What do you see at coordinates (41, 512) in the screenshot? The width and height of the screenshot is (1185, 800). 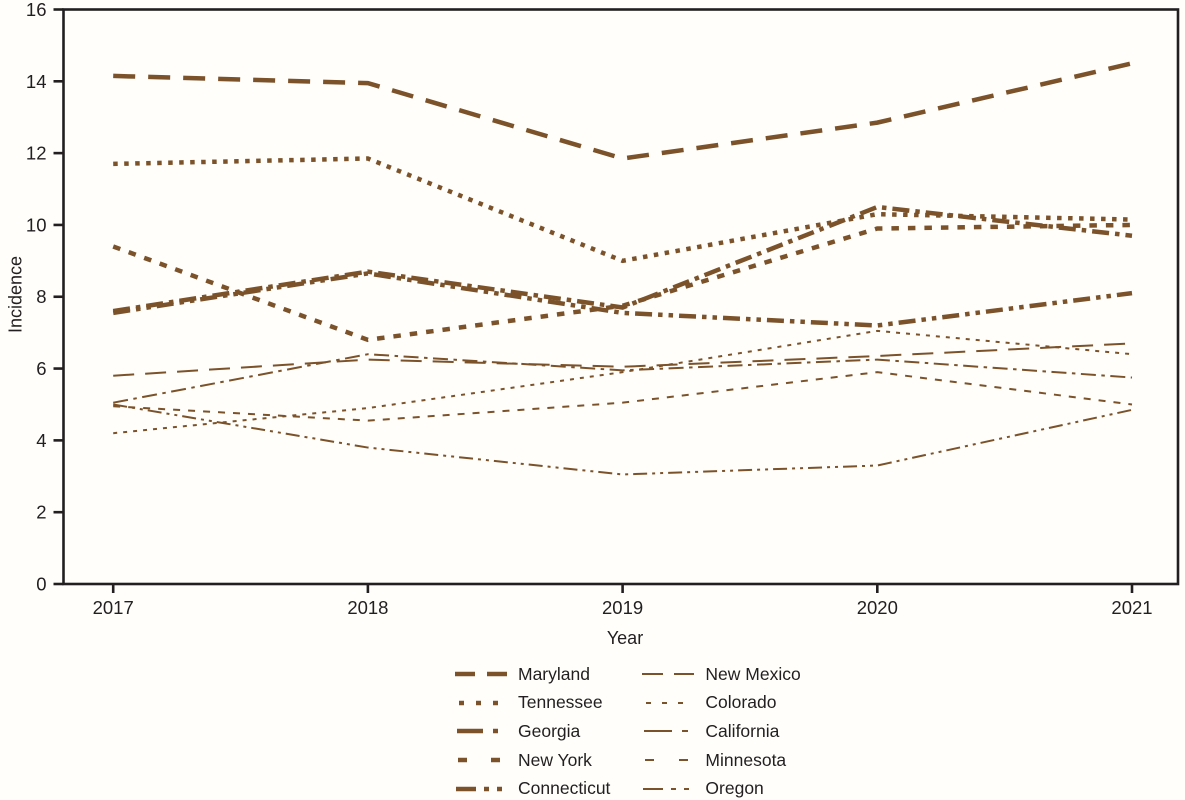 I see `y-tick-label: 2` at bounding box center [41, 512].